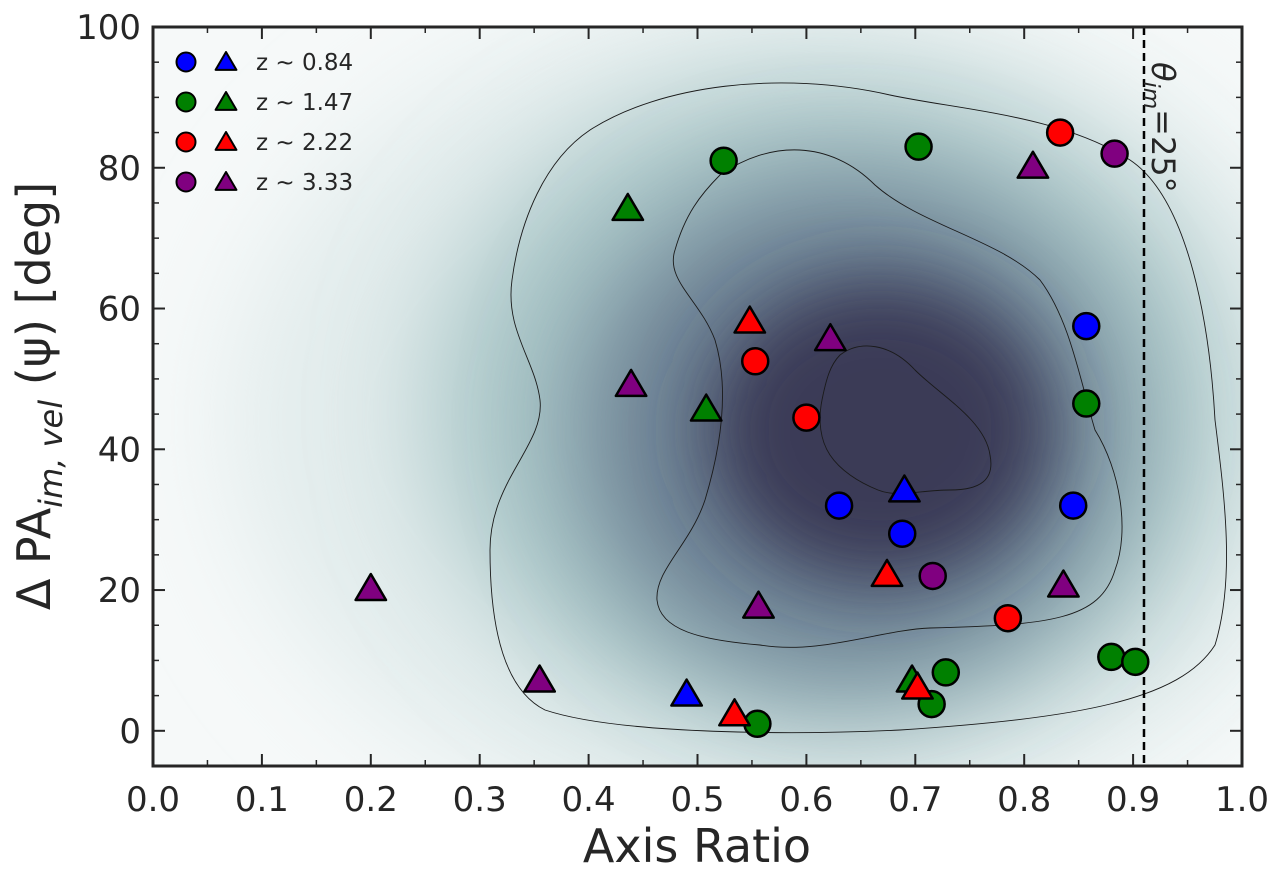 This screenshot has width=1280, height=880. I want to click on x-tick-label: 0.9, so click(1133, 800).